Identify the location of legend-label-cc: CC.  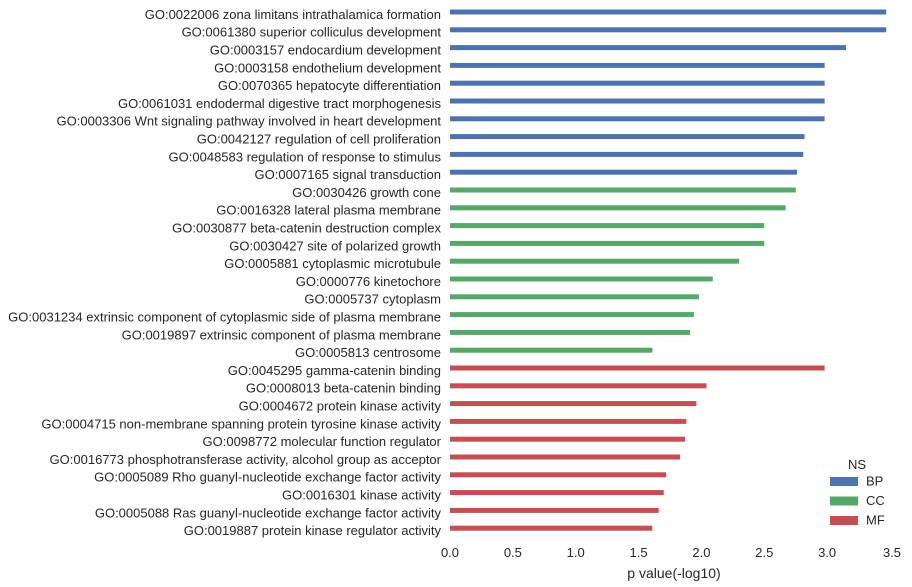
(875, 500).